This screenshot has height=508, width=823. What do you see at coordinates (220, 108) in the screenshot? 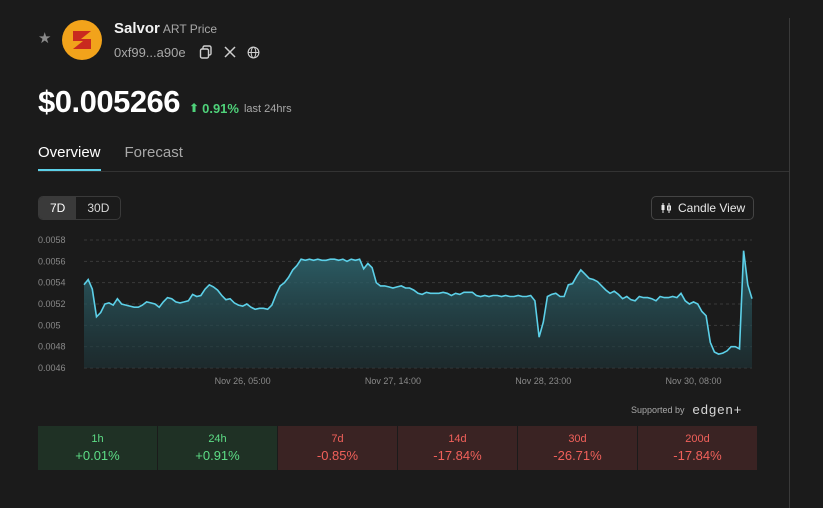
I see `price-change-value: 0.91%` at bounding box center [220, 108].